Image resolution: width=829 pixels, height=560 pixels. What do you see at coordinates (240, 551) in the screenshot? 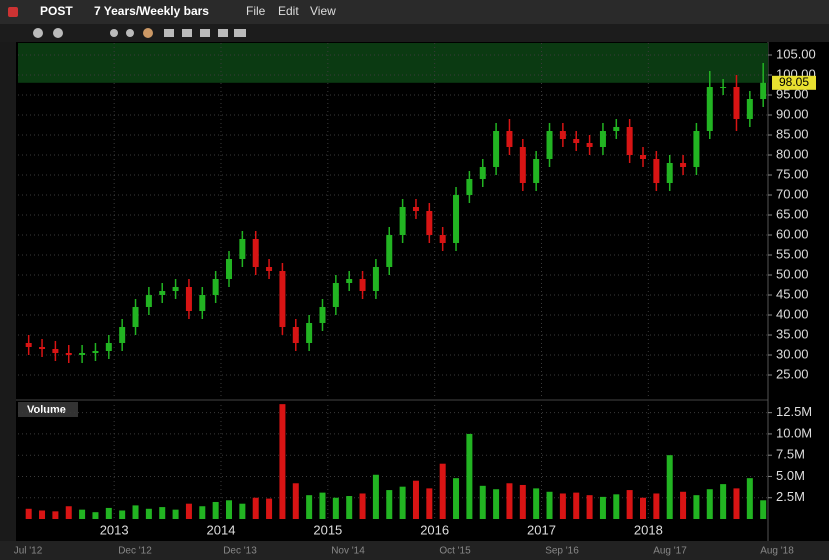
I see `navigator-label: Dec '13` at bounding box center [240, 551].